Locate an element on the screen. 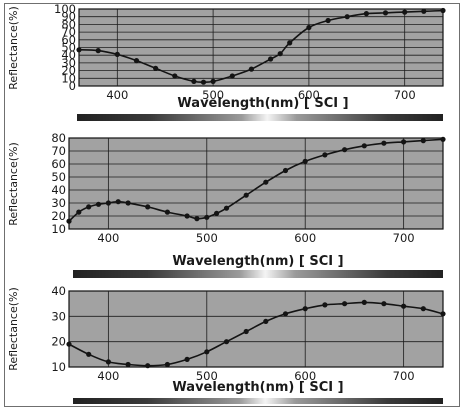 This screenshot has width=465, height=411. y-tick-label: 90 is located at coordinates (68, 17).